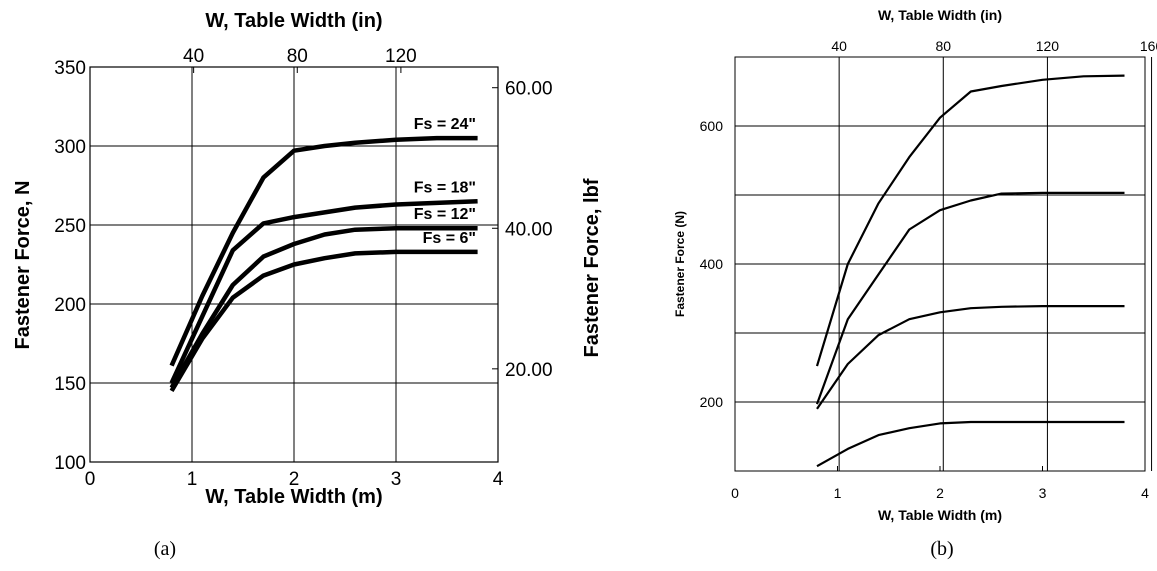  I want to click on chart-b-top-axis-label: W, Table Width (in), so click(940, 15).